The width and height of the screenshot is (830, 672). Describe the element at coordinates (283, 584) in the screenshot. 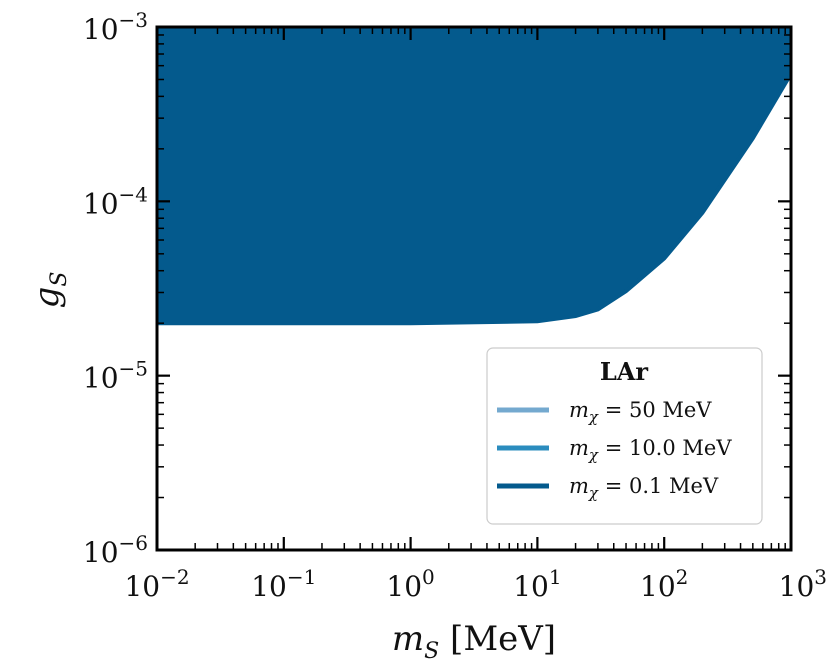

I see `x-tick-label: 10⁻¹` at that location.